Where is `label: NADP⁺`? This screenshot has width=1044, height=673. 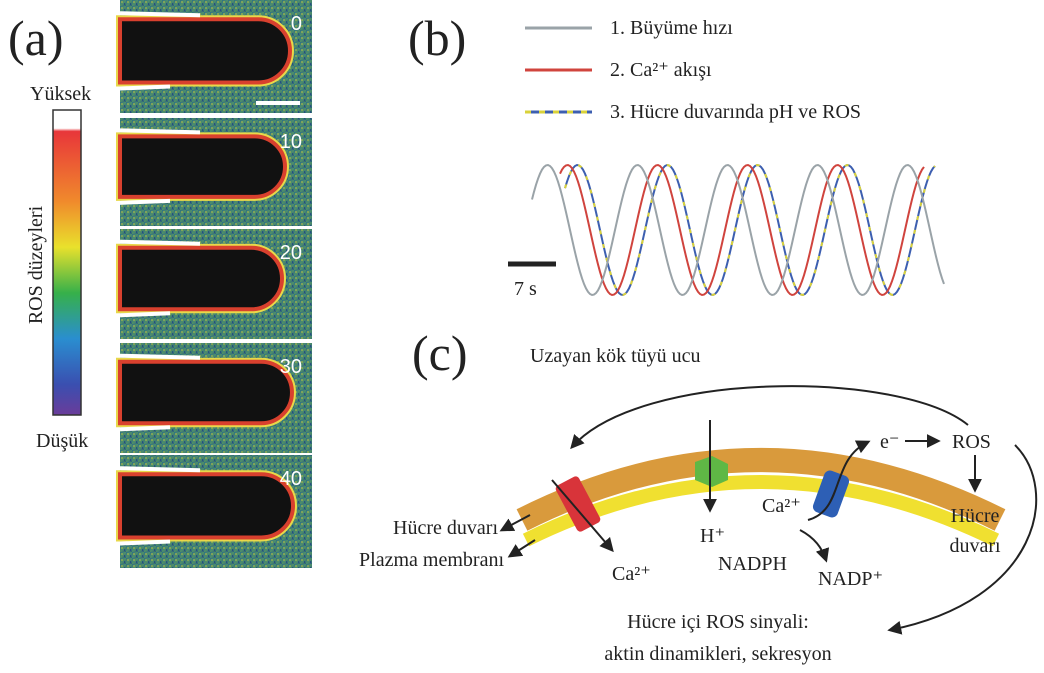 label: NADP⁺ is located at coordinates (850, 579).